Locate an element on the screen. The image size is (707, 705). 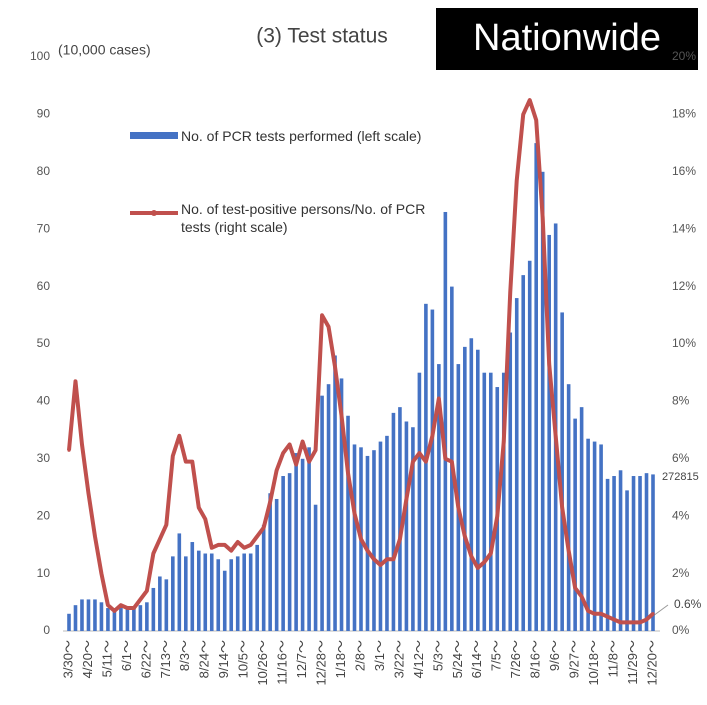
x-tick-label: 2/8～ is located at coordinates (359, 655).